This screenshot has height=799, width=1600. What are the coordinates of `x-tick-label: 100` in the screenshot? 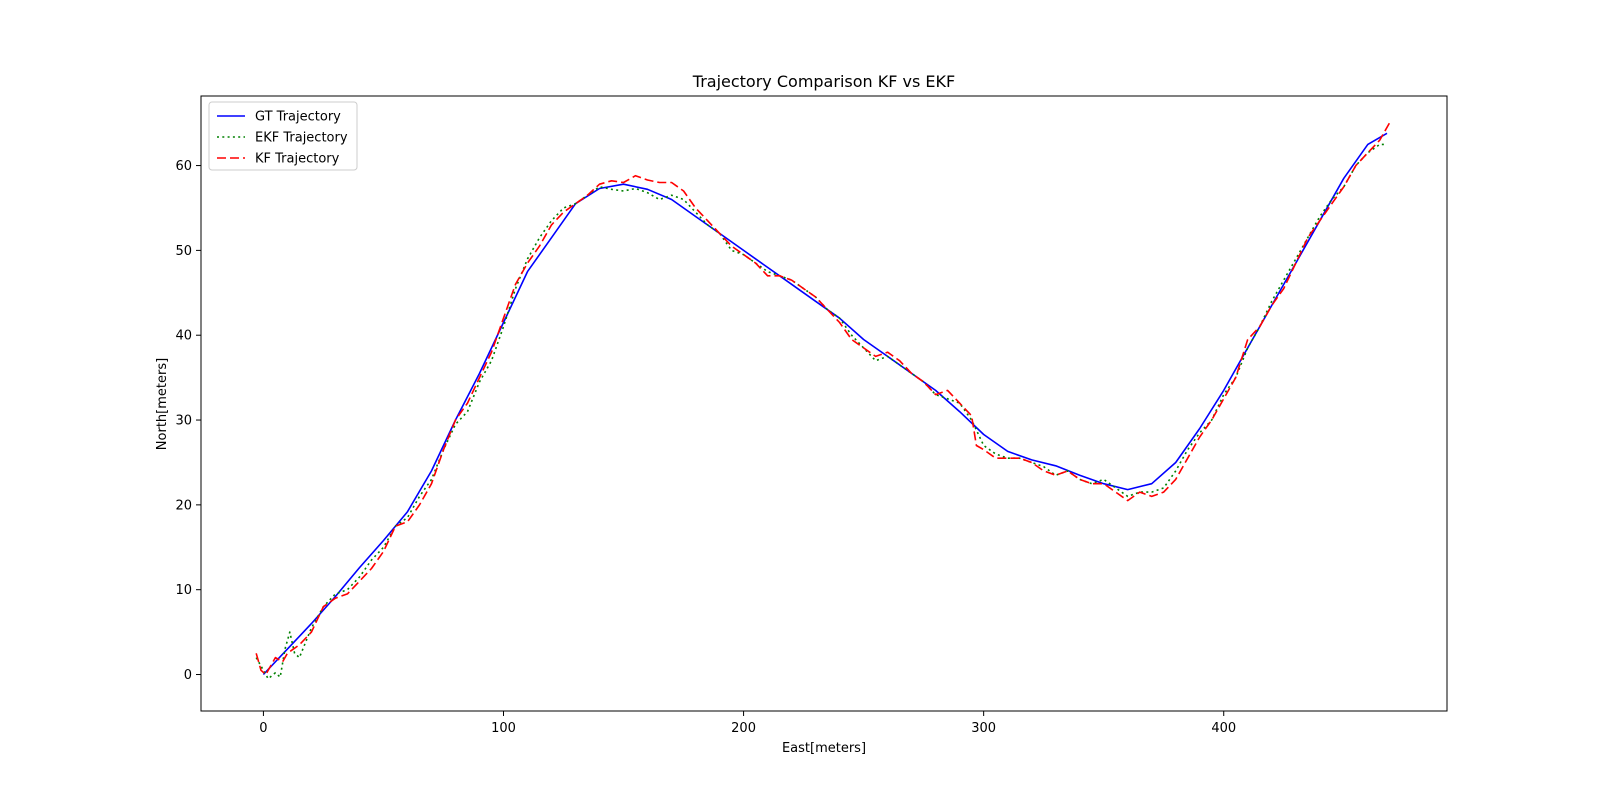 It's located at (503, 728).